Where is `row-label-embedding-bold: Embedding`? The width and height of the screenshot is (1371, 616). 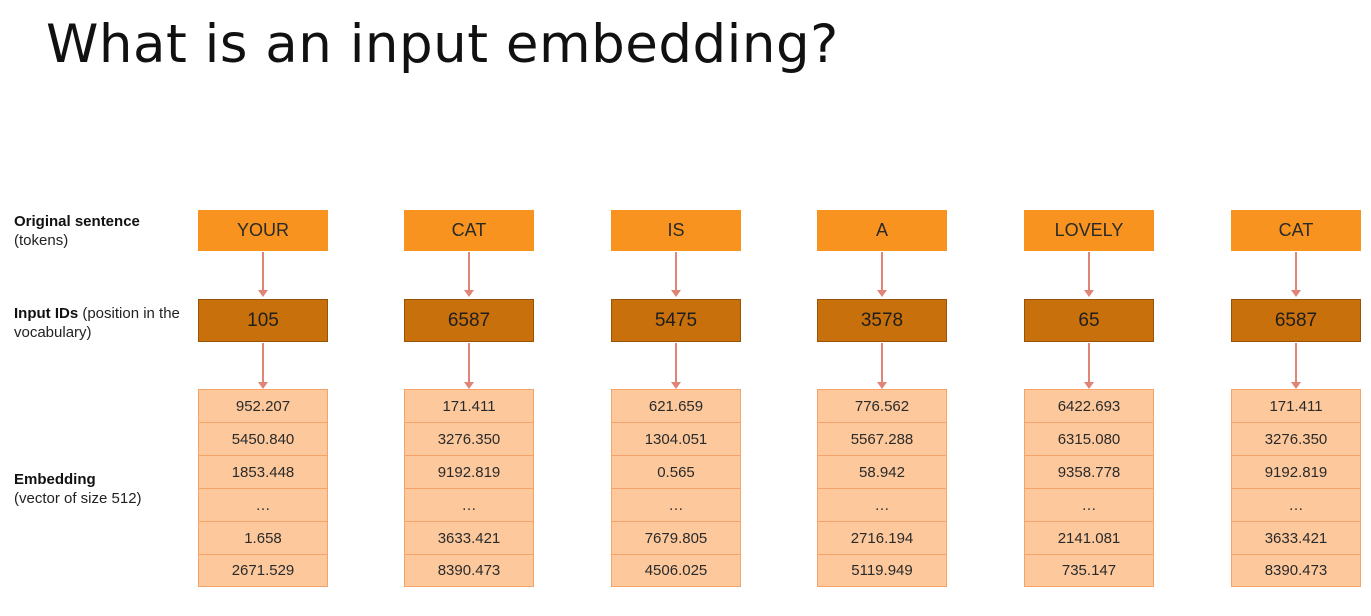 row-label-embedding-bold: Embedding is located at coordinates (55, 479).